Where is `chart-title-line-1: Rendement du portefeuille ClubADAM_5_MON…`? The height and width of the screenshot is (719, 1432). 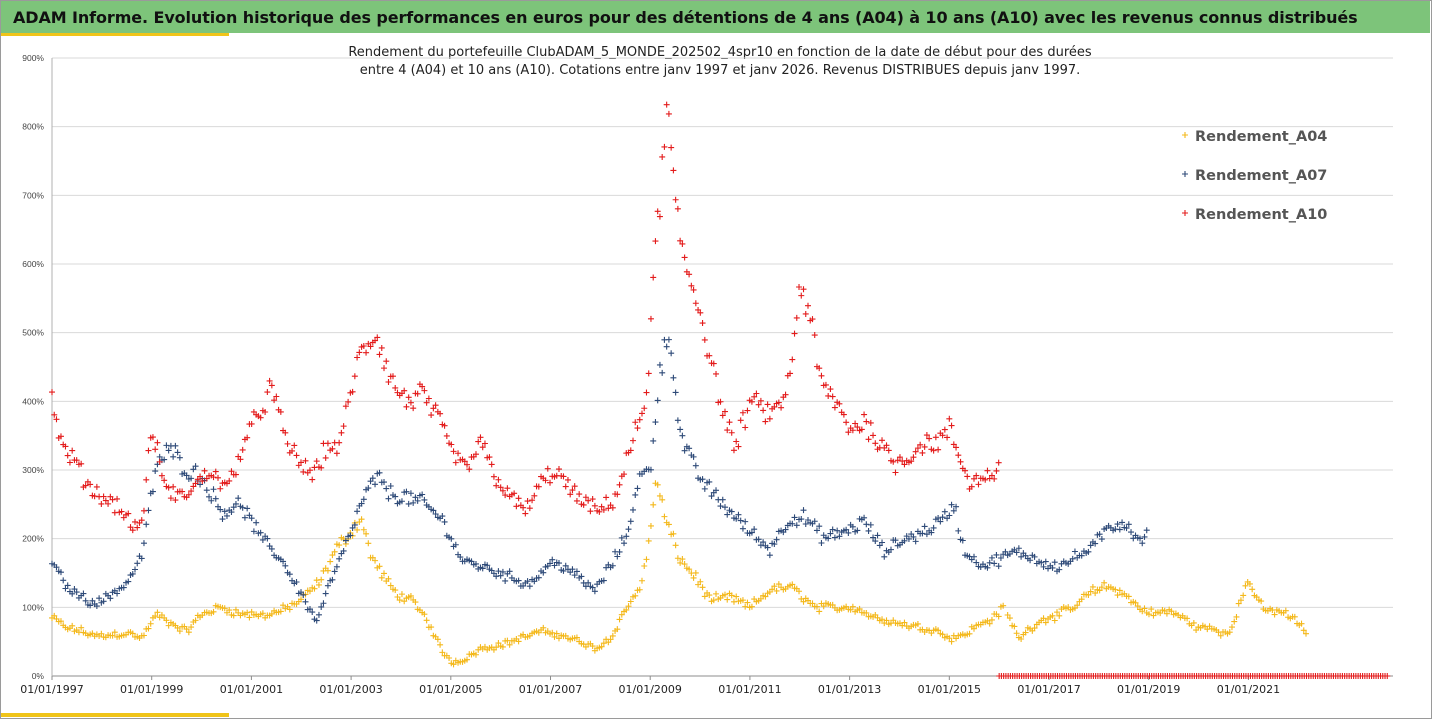 chart-title-line-1: Rendement du portefeuille ClubADAM_5_MON… is located at coordinates (720, 52).